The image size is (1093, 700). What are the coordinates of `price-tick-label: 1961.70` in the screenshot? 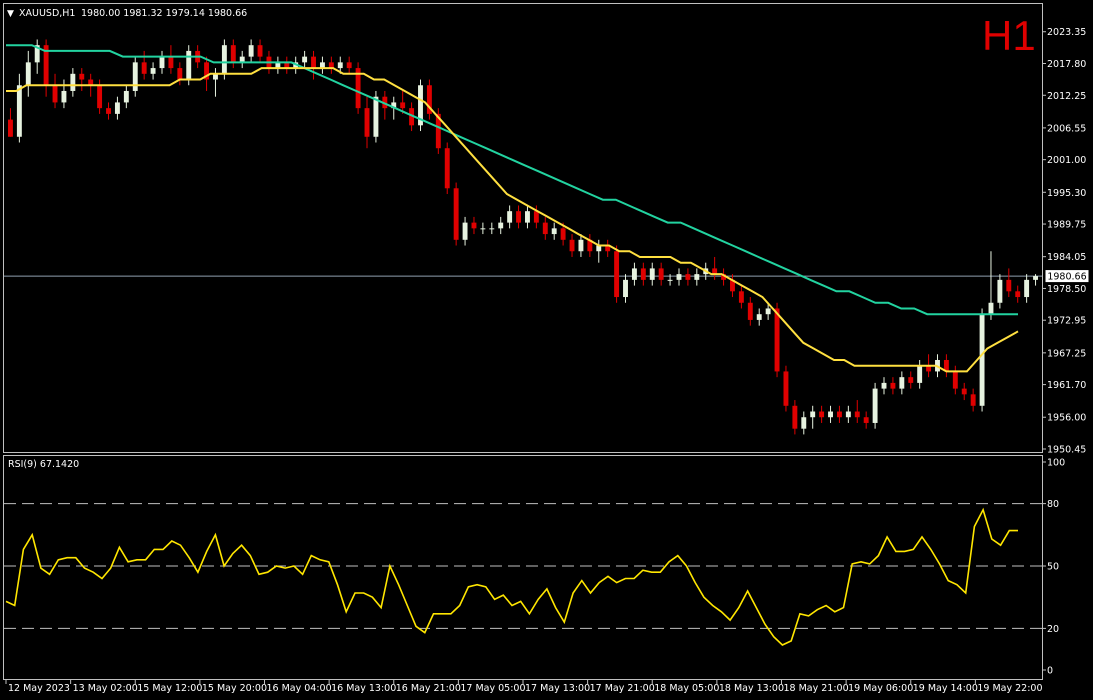 It's located at (1066, 385).